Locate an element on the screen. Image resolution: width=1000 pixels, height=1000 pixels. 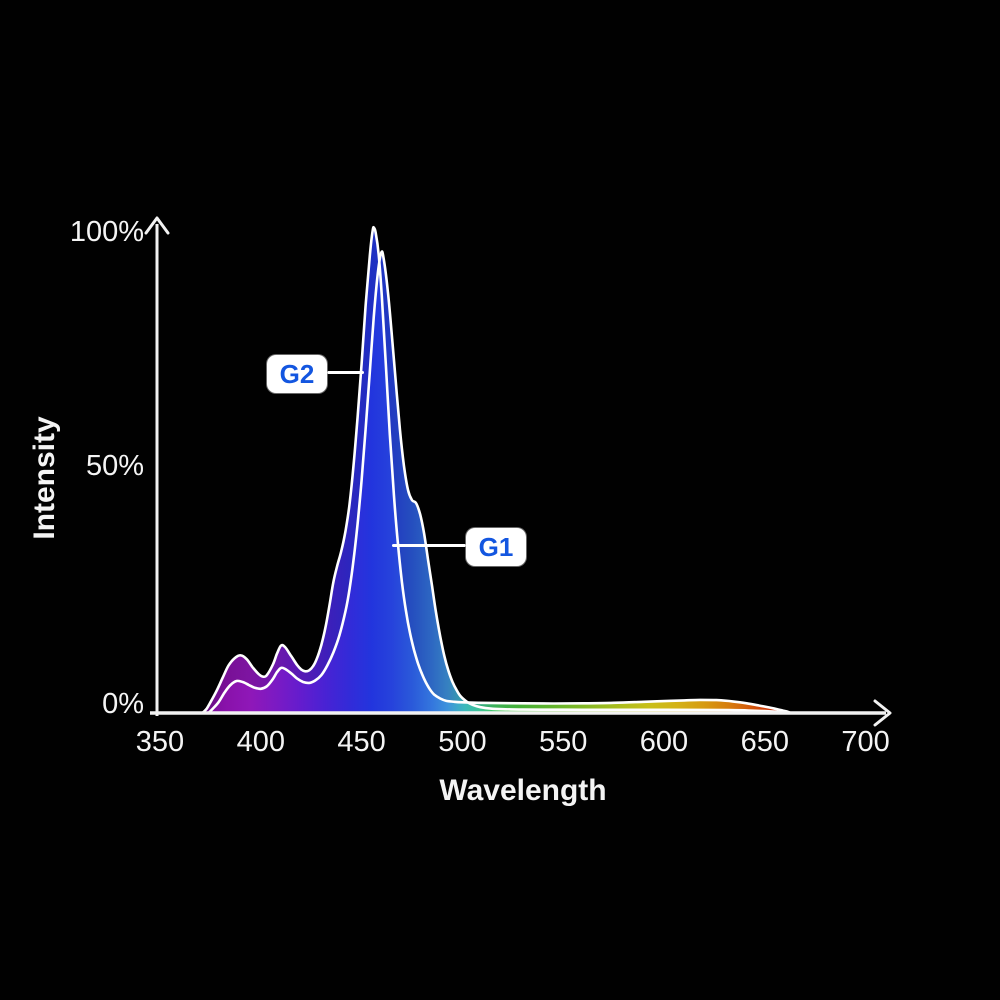
g2-badge: G2 is located at coordinates (297, 374).